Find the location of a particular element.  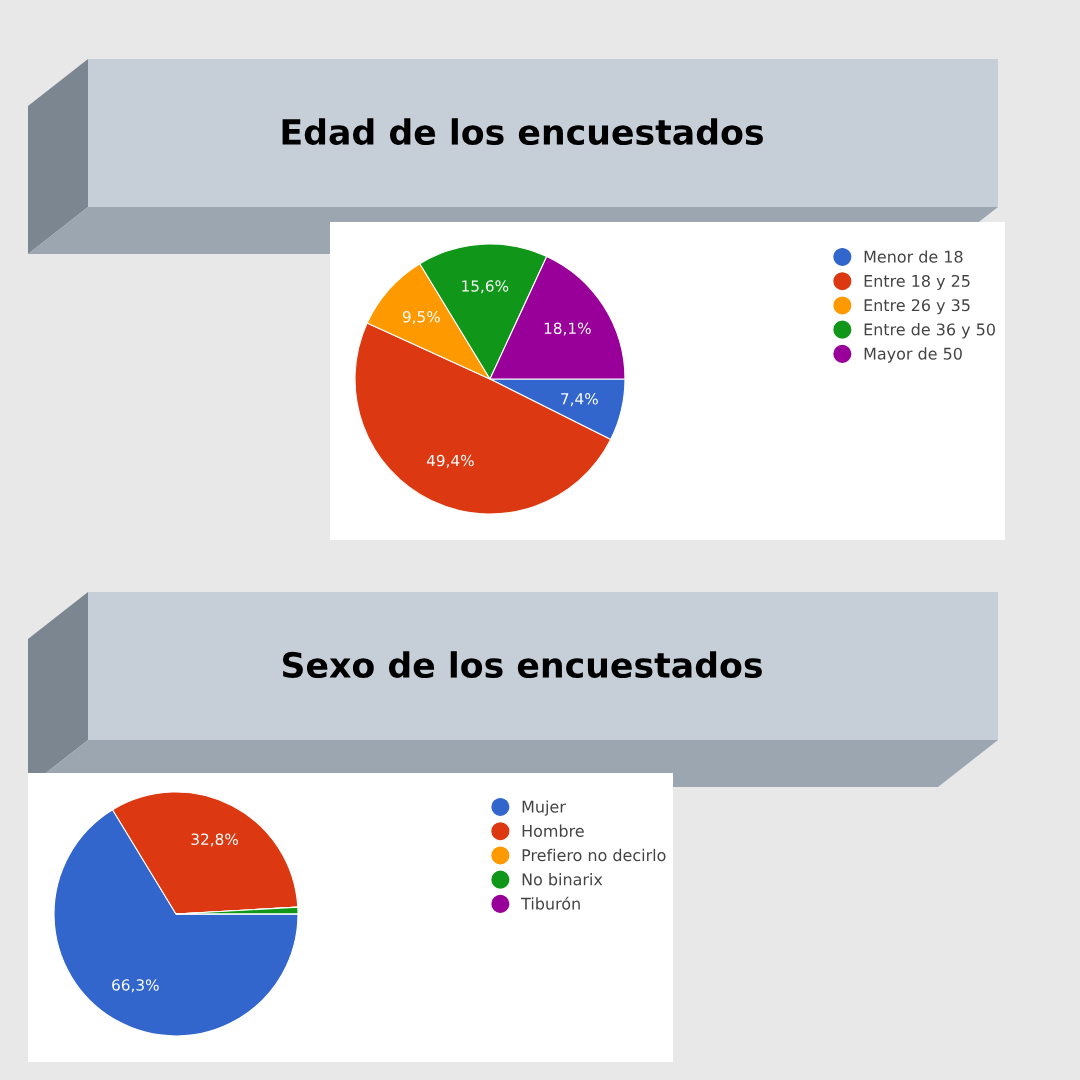

legend-label: Tiburón is located at coordinates (550, 903).